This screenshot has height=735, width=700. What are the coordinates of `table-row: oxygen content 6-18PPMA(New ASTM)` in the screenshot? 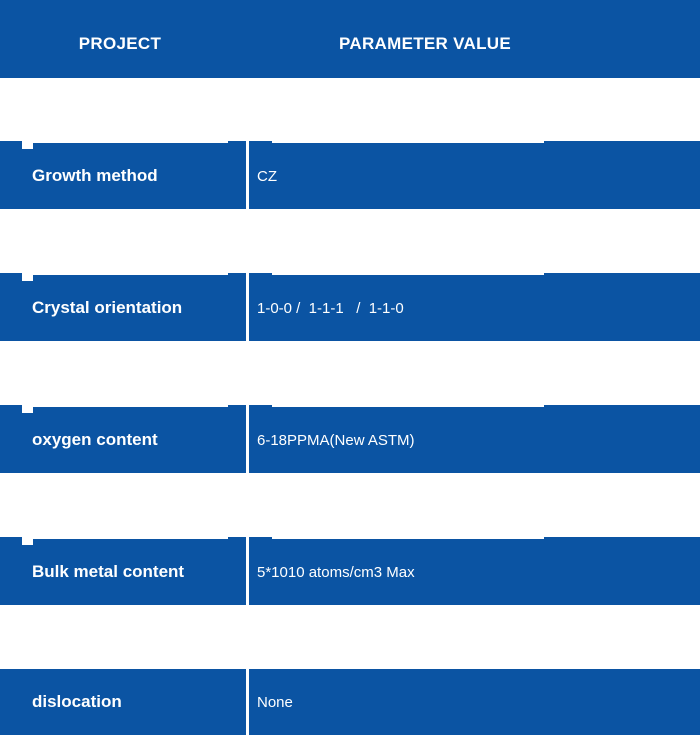 It's located at (350, 439).